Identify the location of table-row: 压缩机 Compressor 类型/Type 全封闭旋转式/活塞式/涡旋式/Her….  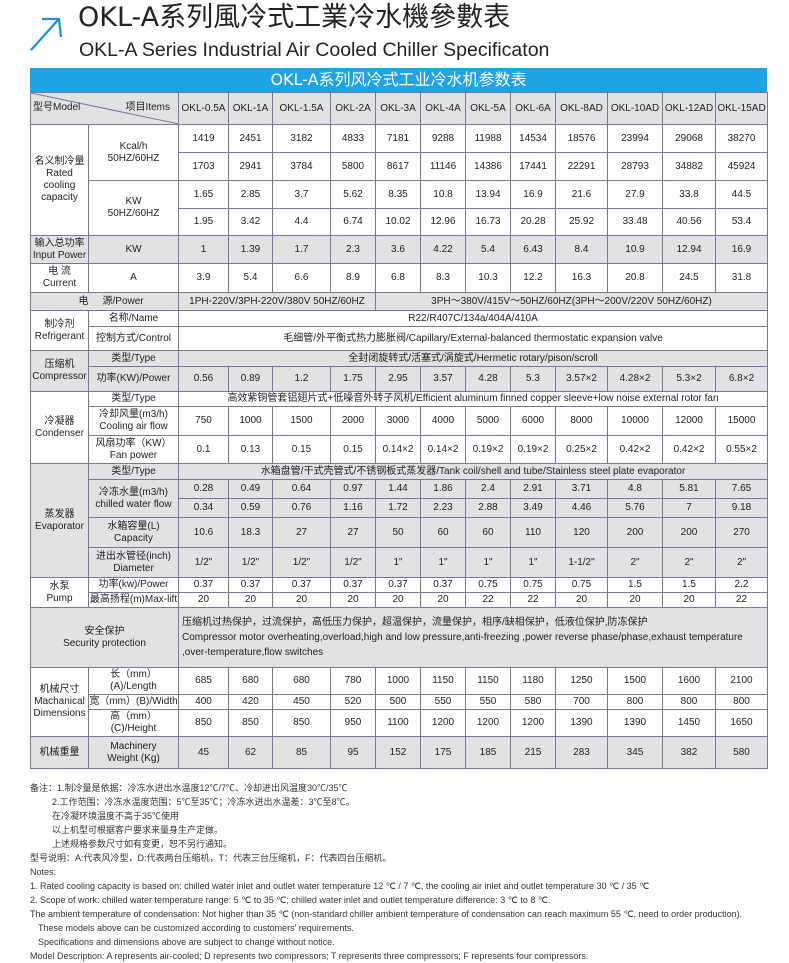
(399, 371).